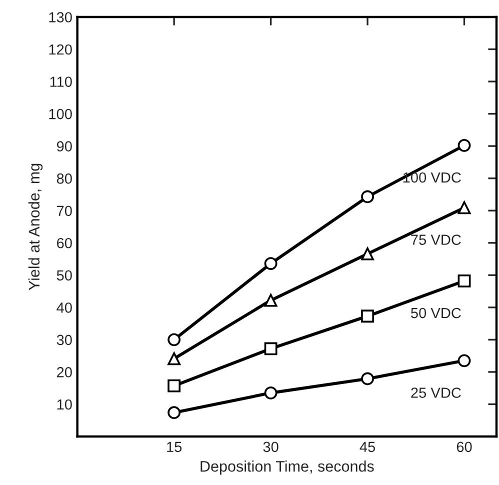 The height and width of the screenshot is (485, 499). Describe the element at coordinates (64, 243) in the screenshot. I see `y-tick-label: 60` at that location.